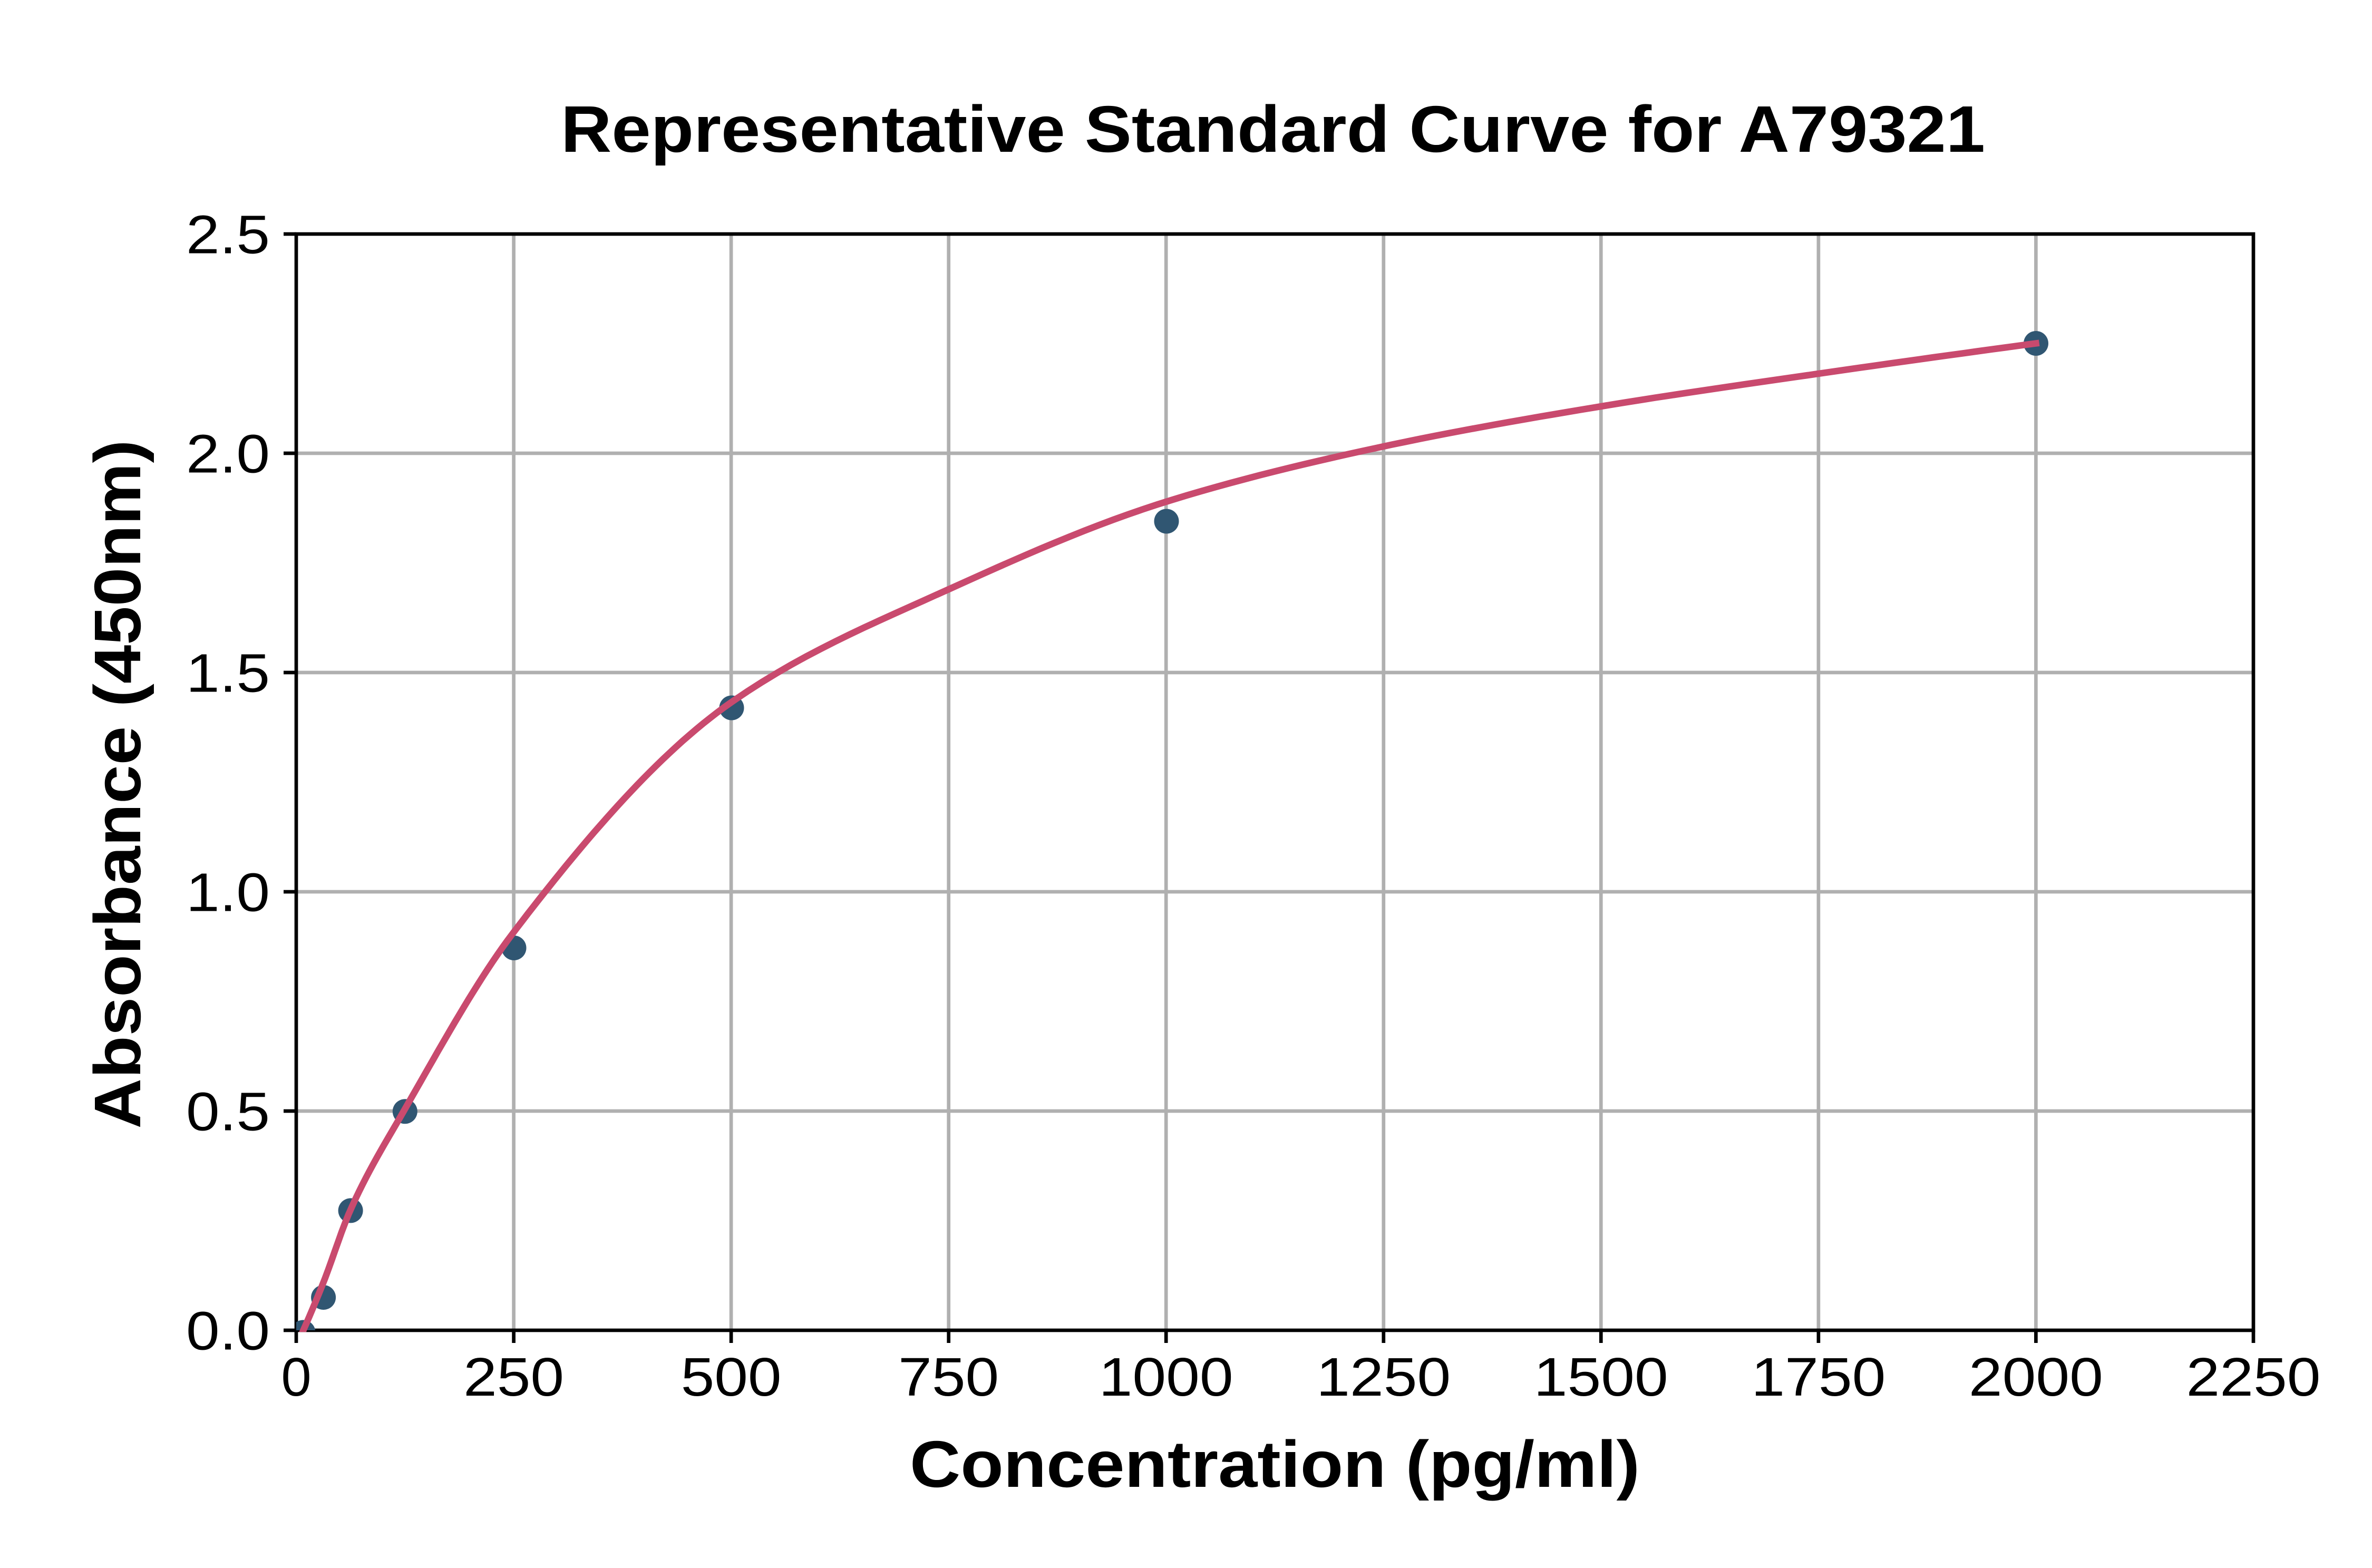 This screenshot has width=2372, height=1568. What do you see at coordinates (228, 454) in the screenshot?
I see `svg-text: 2.0` at bounding box center [228, 454].